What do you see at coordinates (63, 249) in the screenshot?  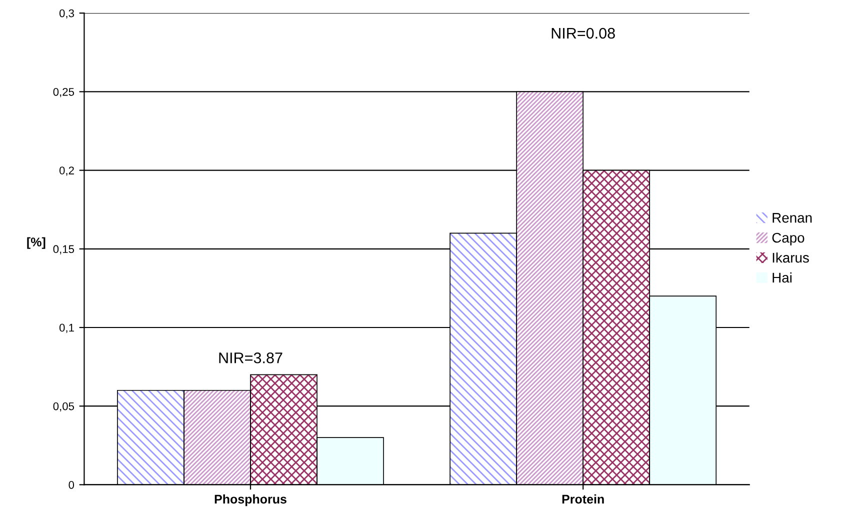 I see `y-tick-label: 0,15` at bounding box center [63, 249].